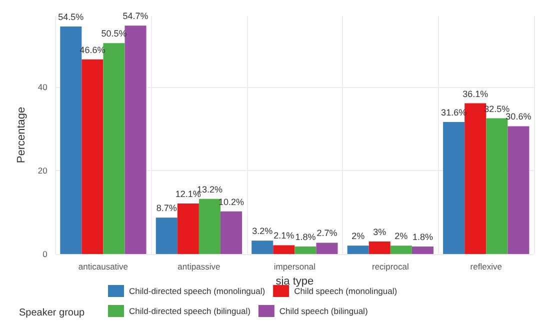 The width and height of the screenshot is (550, 334). I want to click on legend-label: Child-directed speech (bilingual), so click(190, 311).